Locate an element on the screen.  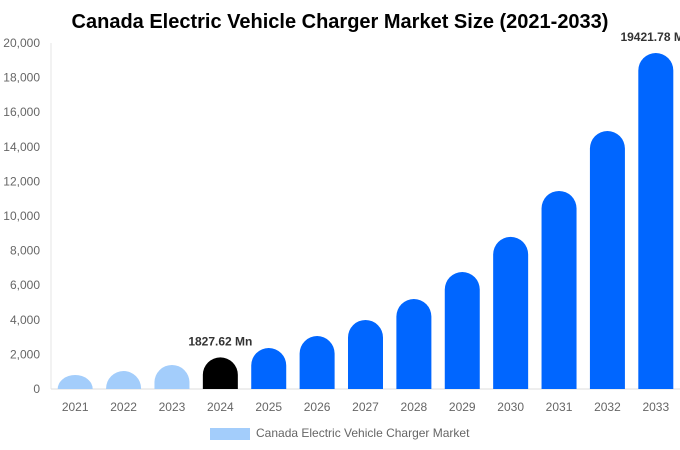
bar-2023 is located at coordinates (172, 376).